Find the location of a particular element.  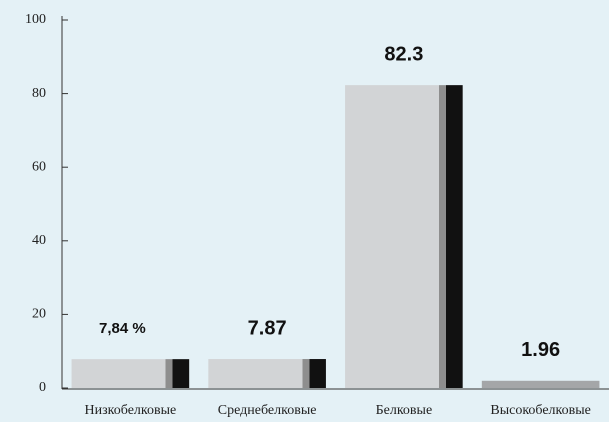

x-tick-label: Низкобелковые is located at coordinates (131, 410).